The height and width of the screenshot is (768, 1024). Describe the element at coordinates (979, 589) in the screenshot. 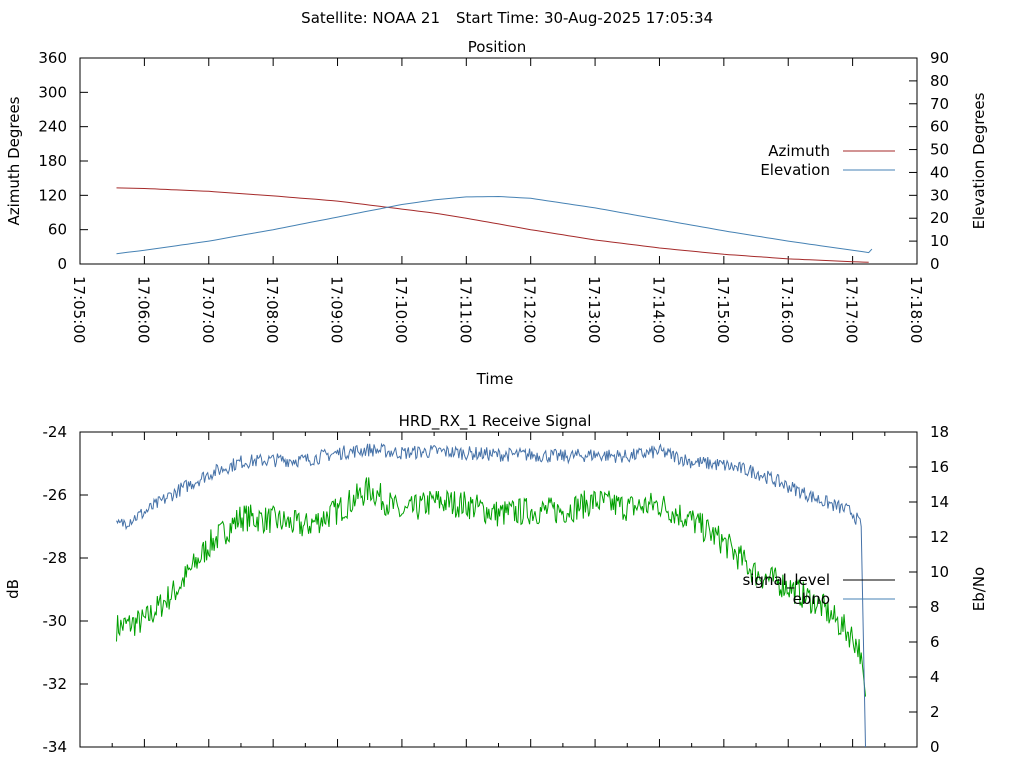

I see `signal-y2-axis-label: Eb/No` at that location.